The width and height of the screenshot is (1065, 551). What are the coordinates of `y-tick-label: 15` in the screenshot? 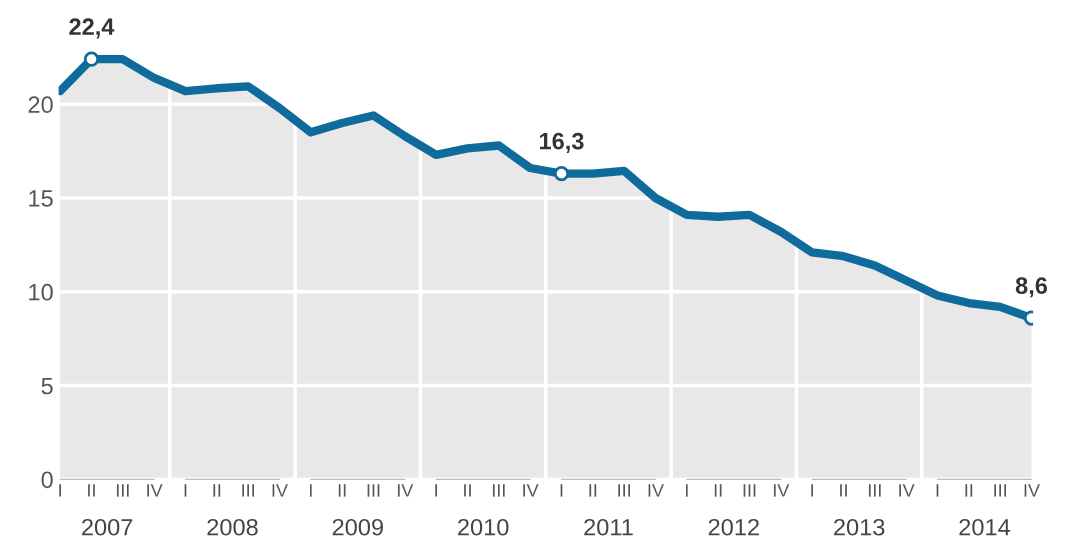 It's located at (41, 198).